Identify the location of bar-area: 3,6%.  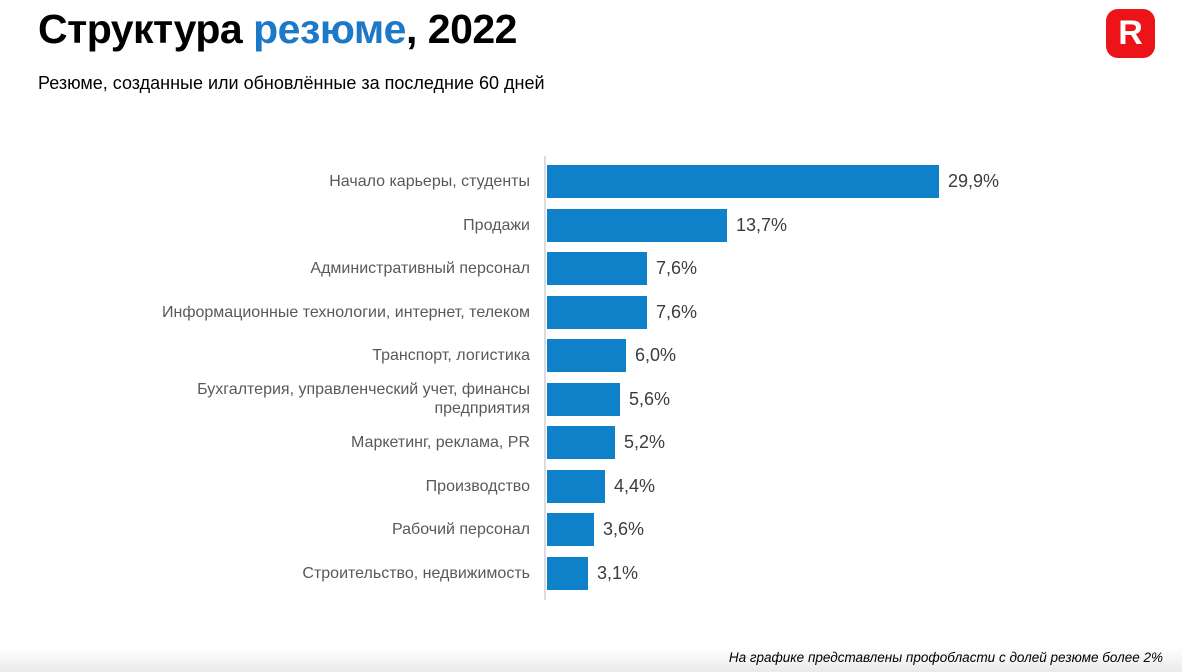
(802, 530).